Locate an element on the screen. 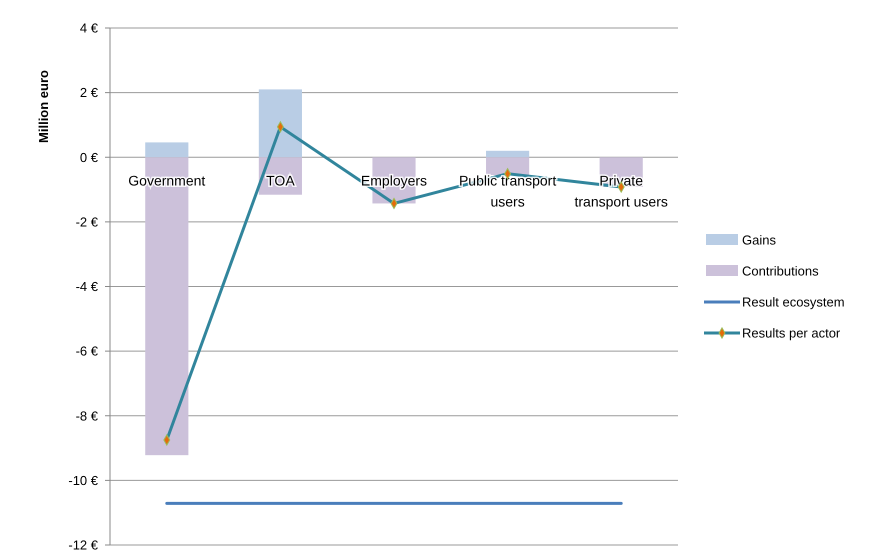 Image resolution: width=872 pixels, height=557 pixels. x-tick-label: Employers is located at coordinates (394, 180).